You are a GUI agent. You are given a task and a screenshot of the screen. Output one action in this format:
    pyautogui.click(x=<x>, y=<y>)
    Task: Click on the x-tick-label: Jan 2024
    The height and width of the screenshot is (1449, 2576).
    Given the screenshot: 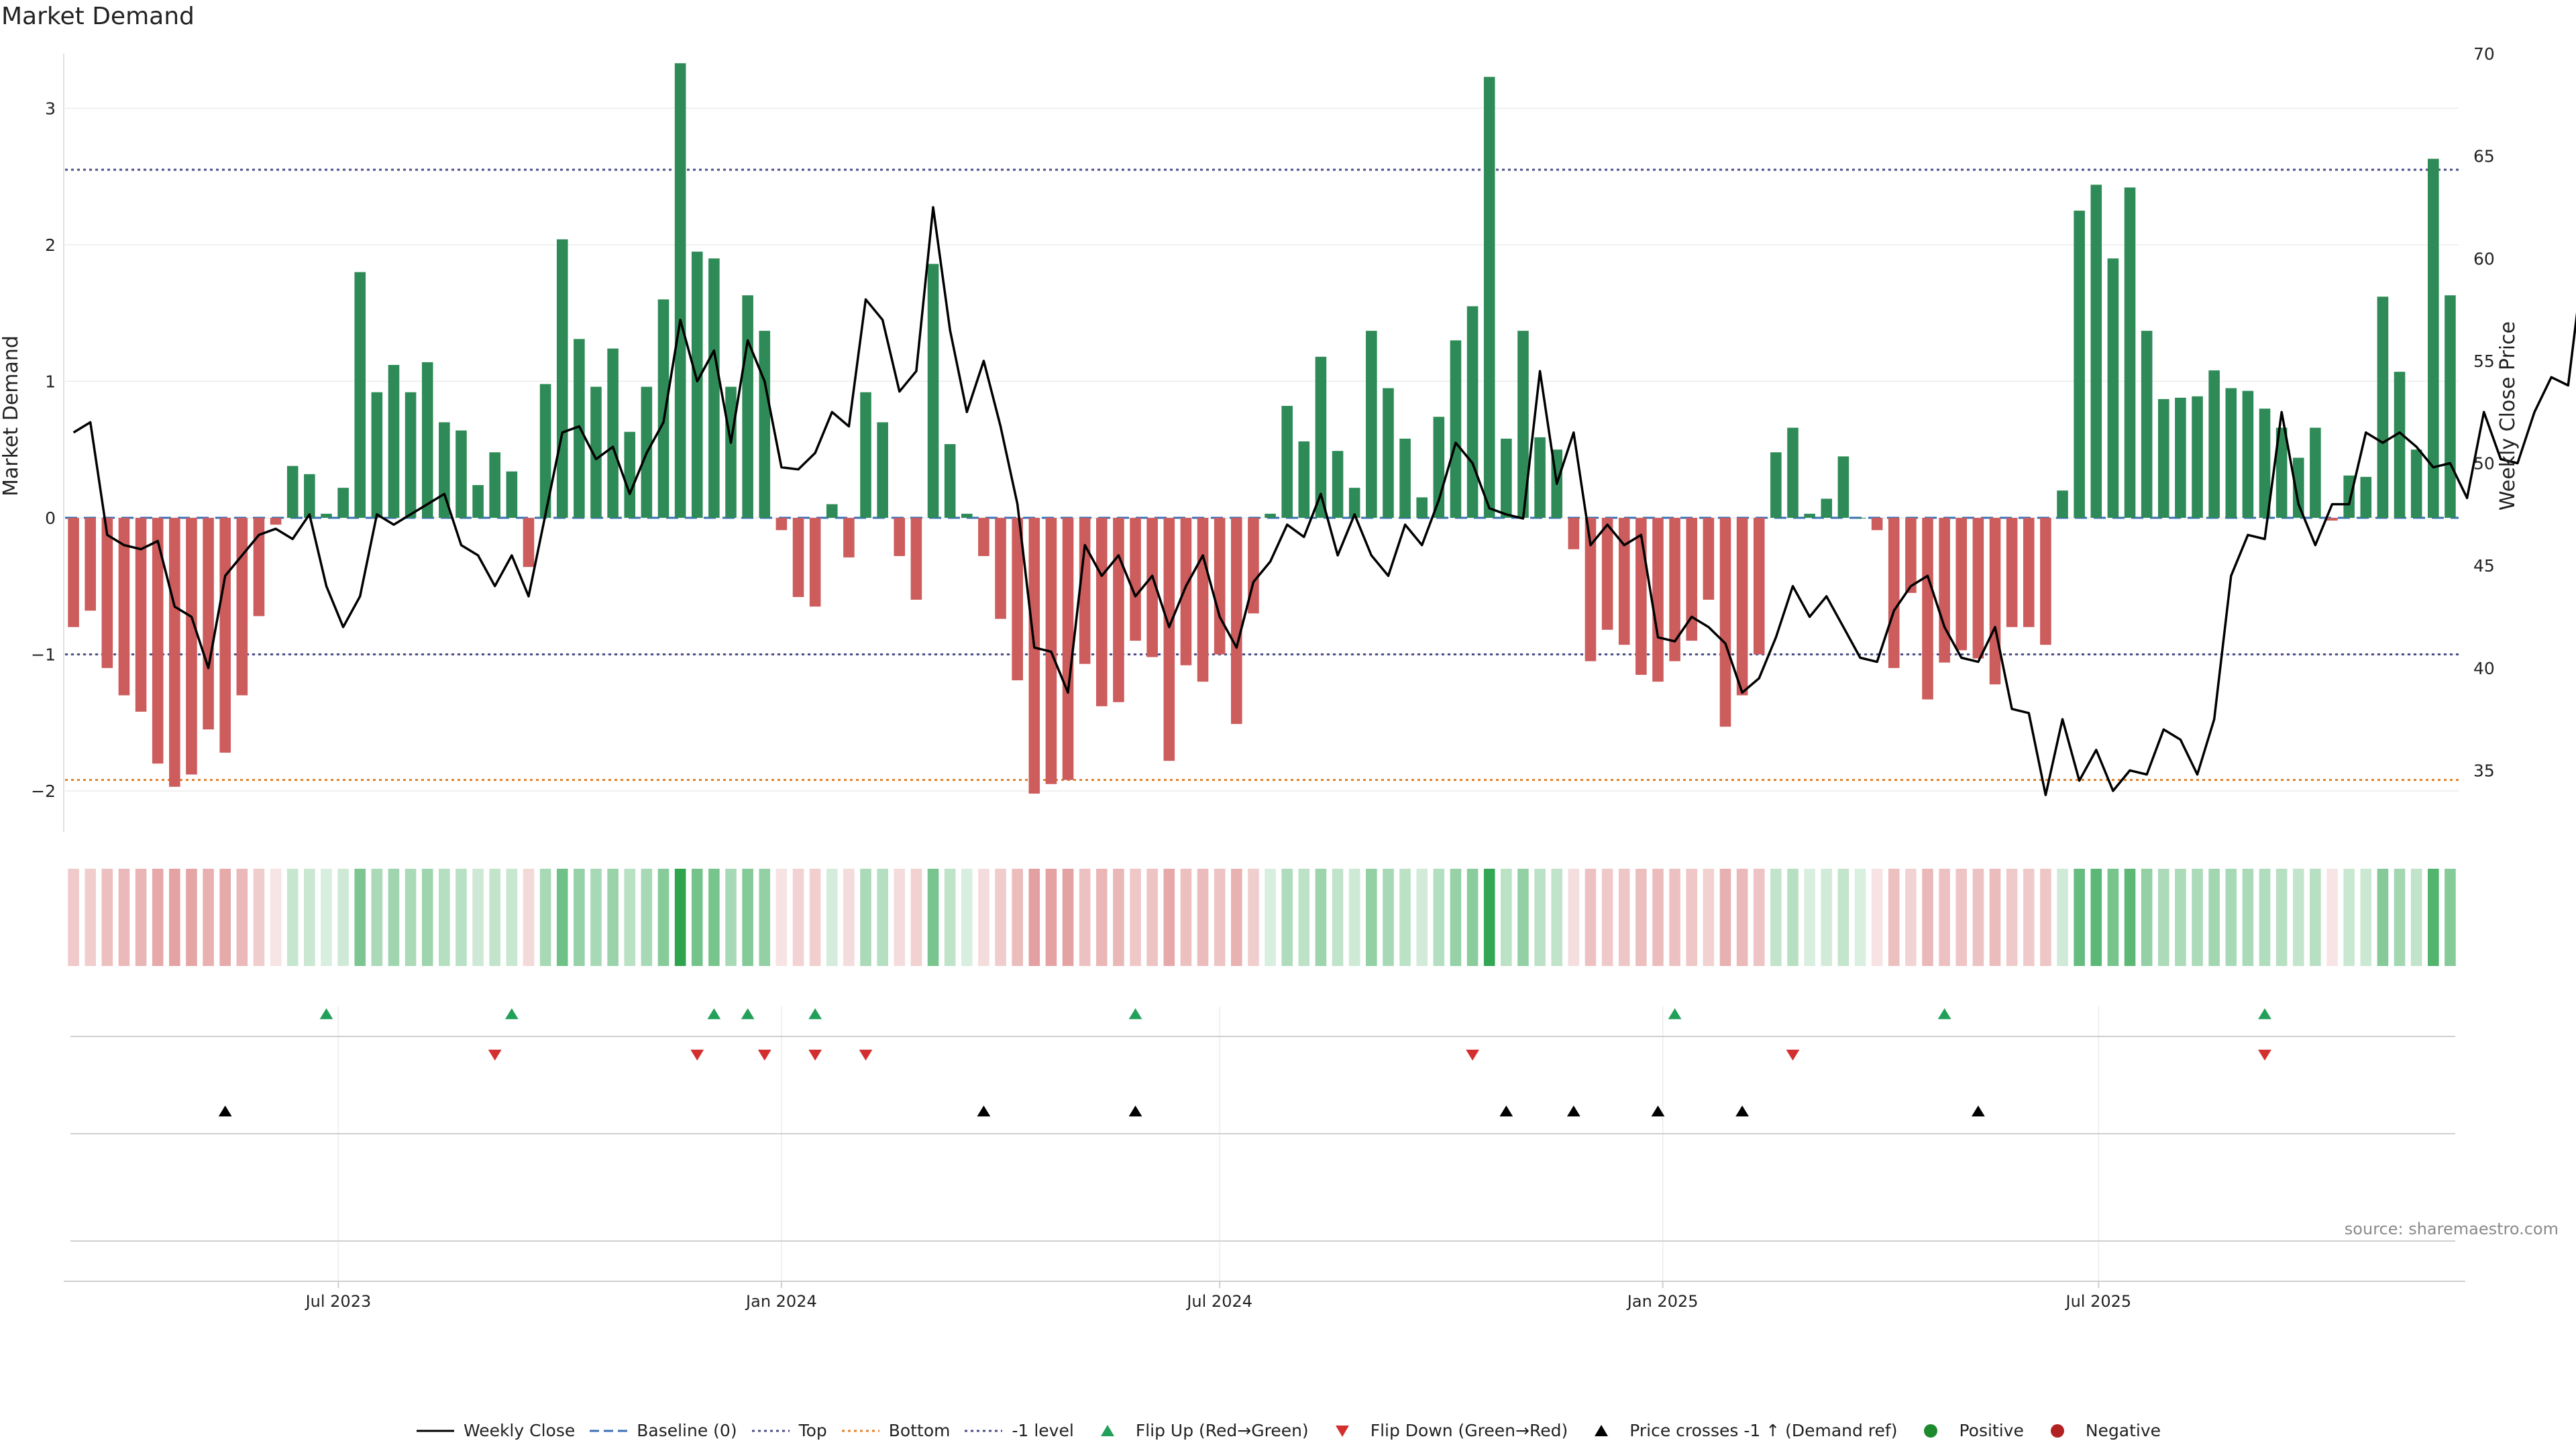 What is the action you would take?
    pyautogui.click(x=781, y=1301)
    